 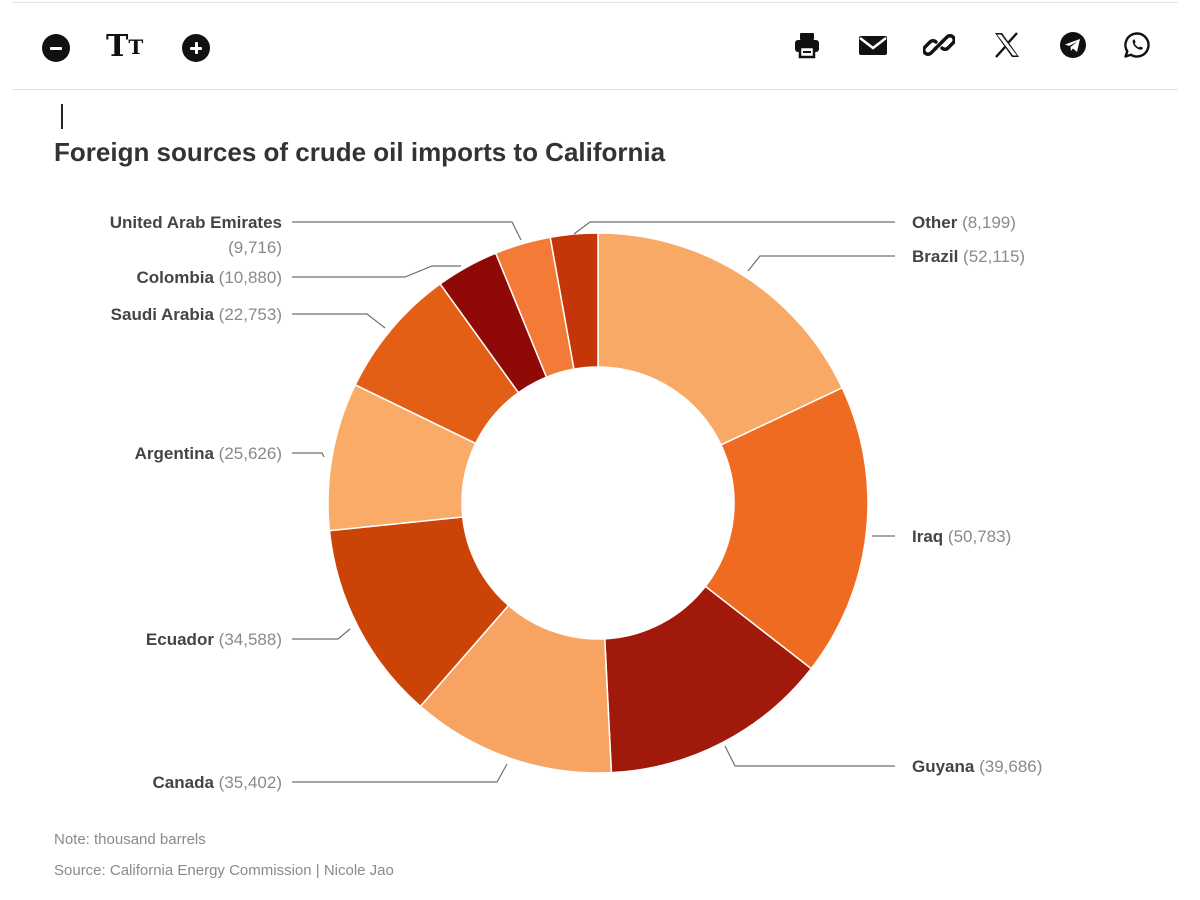 What do you see at coordinates (720, 339) in the screenshot?
I see `slice-brazil` at bounding box center [720, 339].